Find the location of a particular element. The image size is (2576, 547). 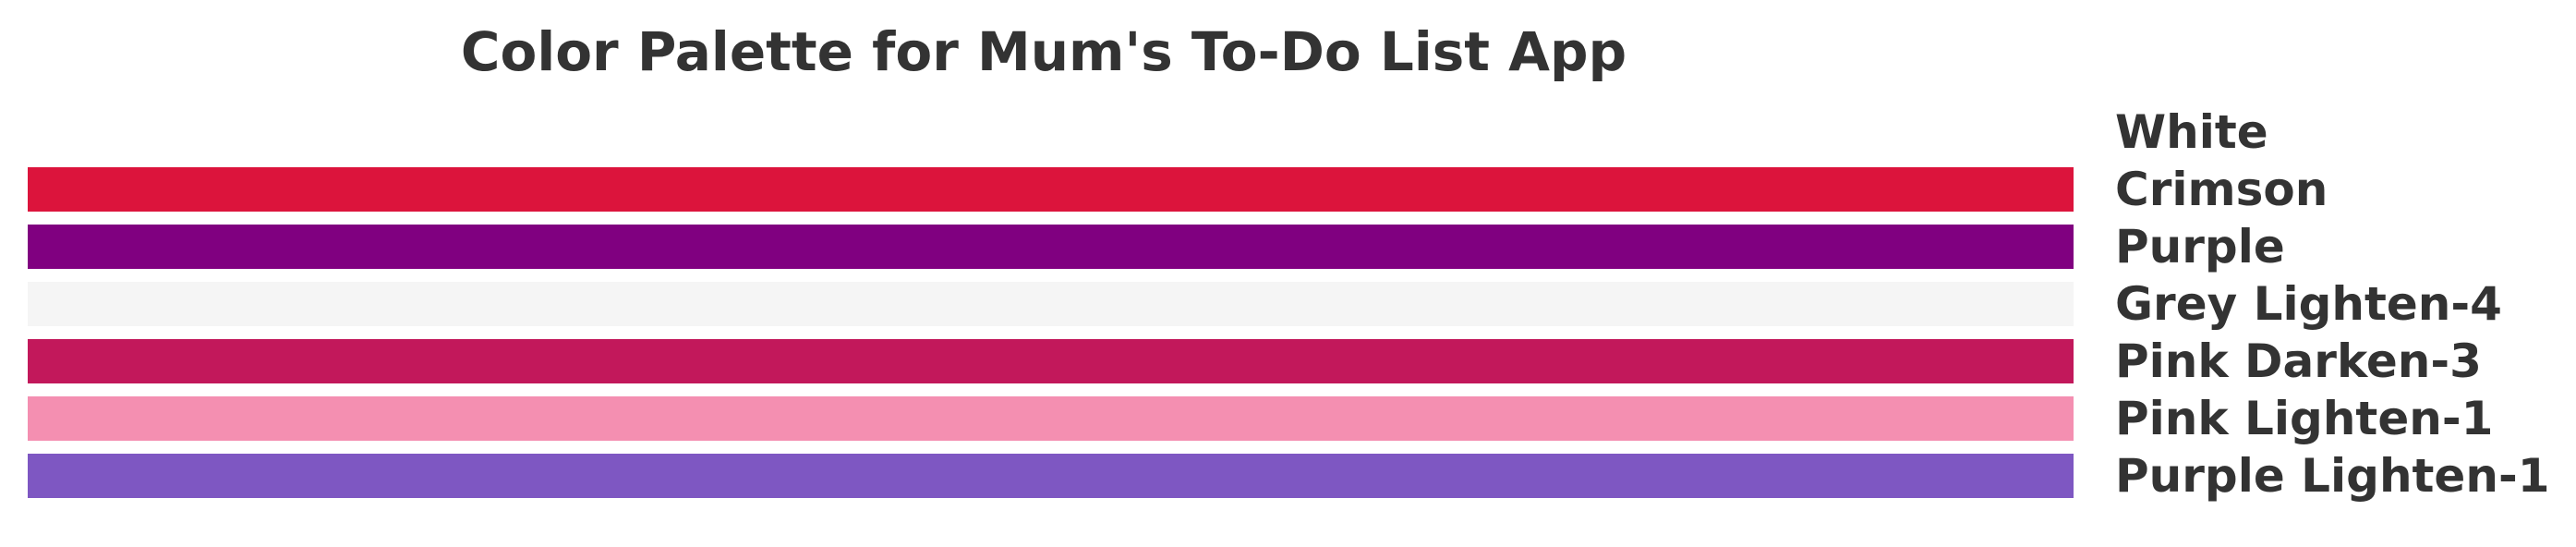

swatch-bar-white is located at coordinates (1051, 132).